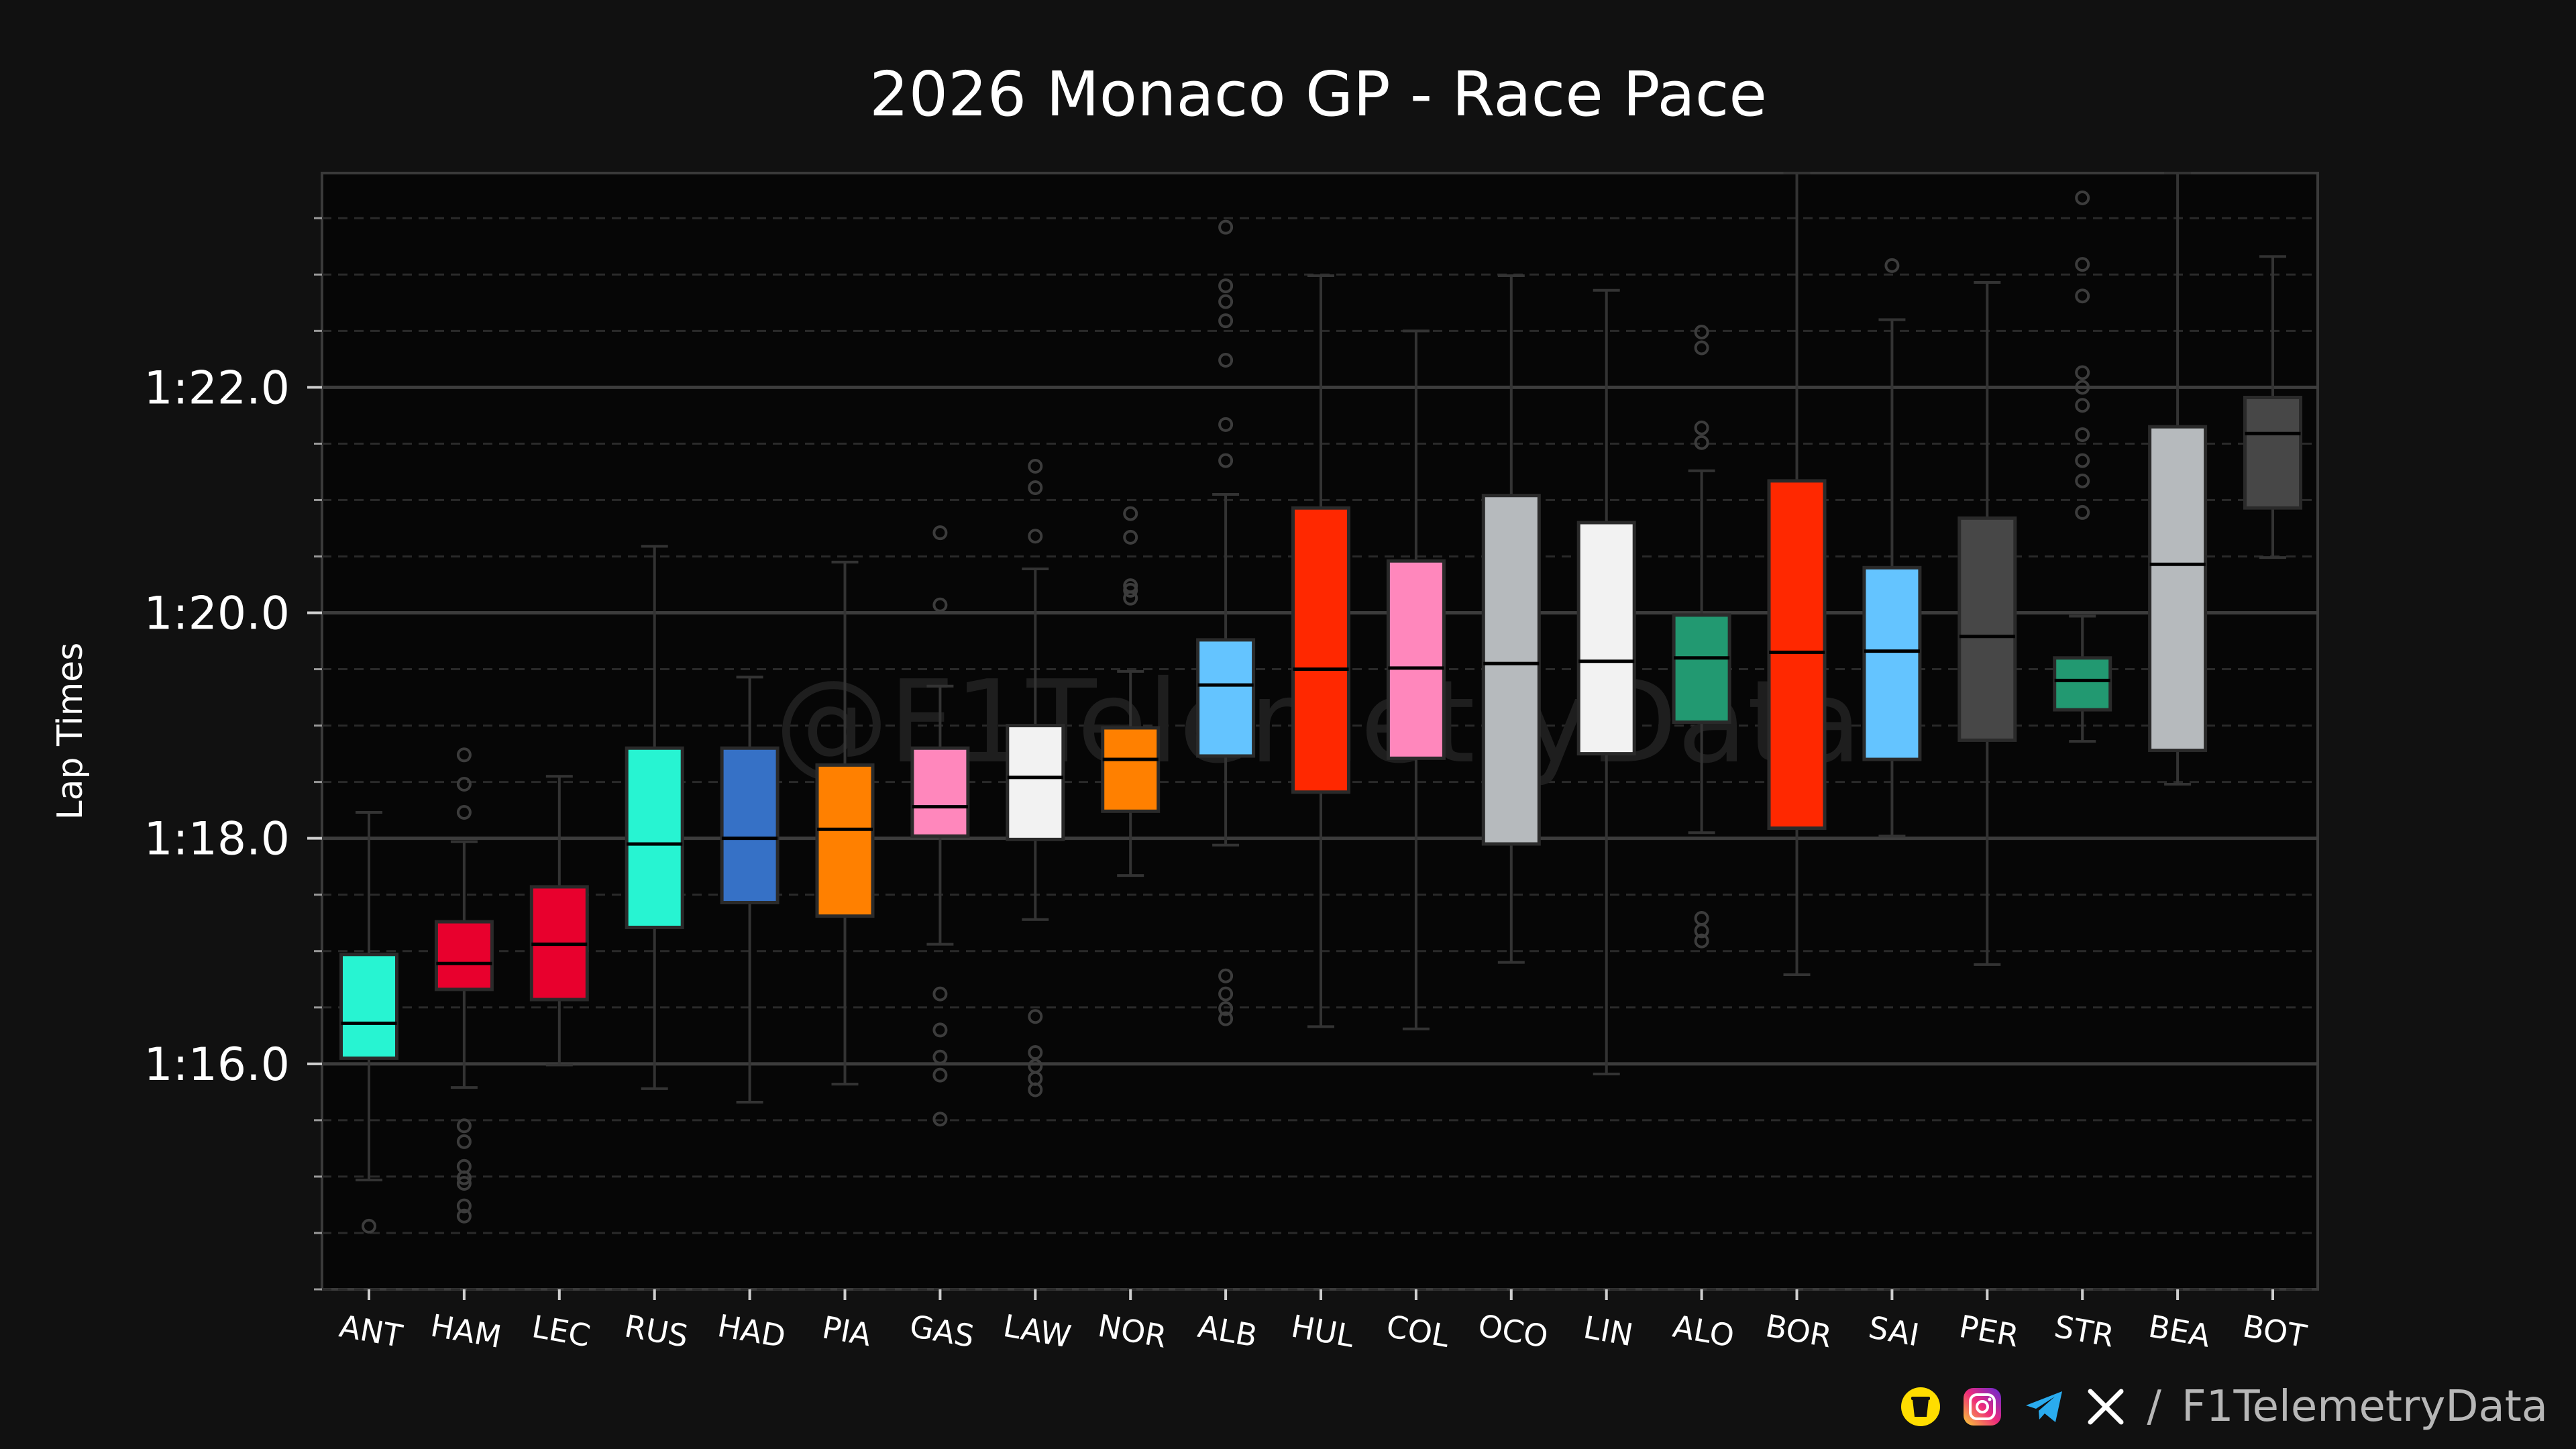 This screenshot has width=2576, height=1449. Describe the element at coordinates (2082, 466) in the screenshot. I see `box-str` at that location.